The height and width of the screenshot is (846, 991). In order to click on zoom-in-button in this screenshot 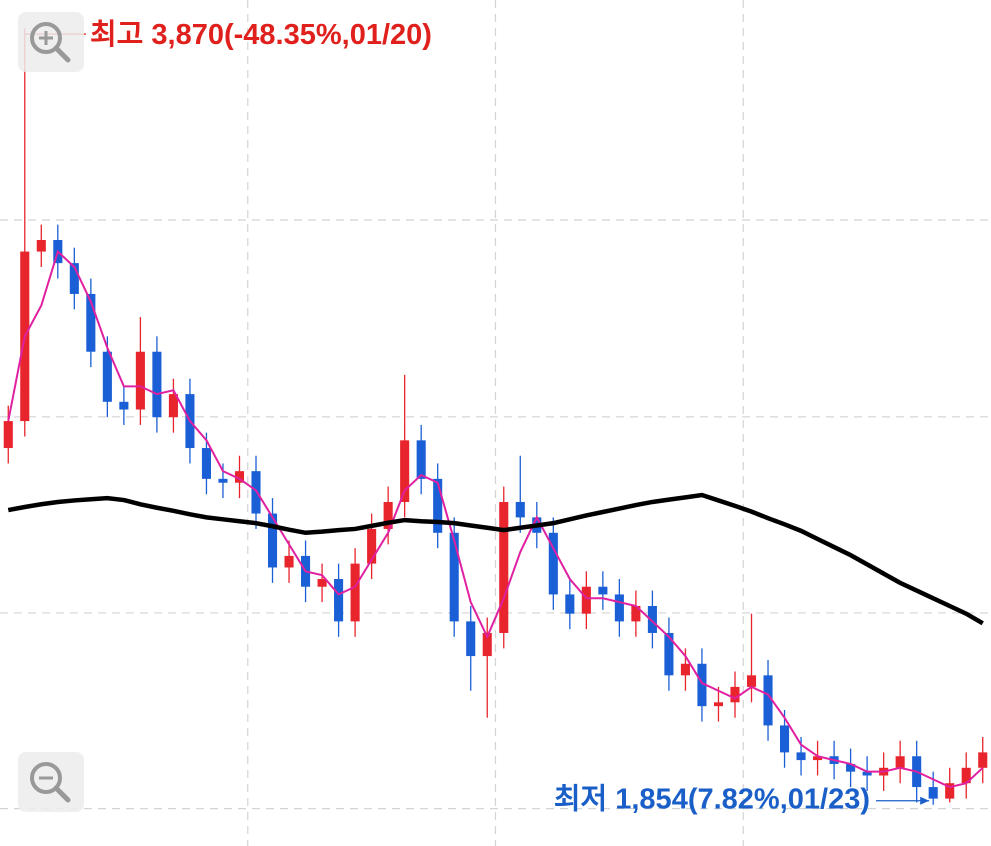, I will do `click(51, 42)`.